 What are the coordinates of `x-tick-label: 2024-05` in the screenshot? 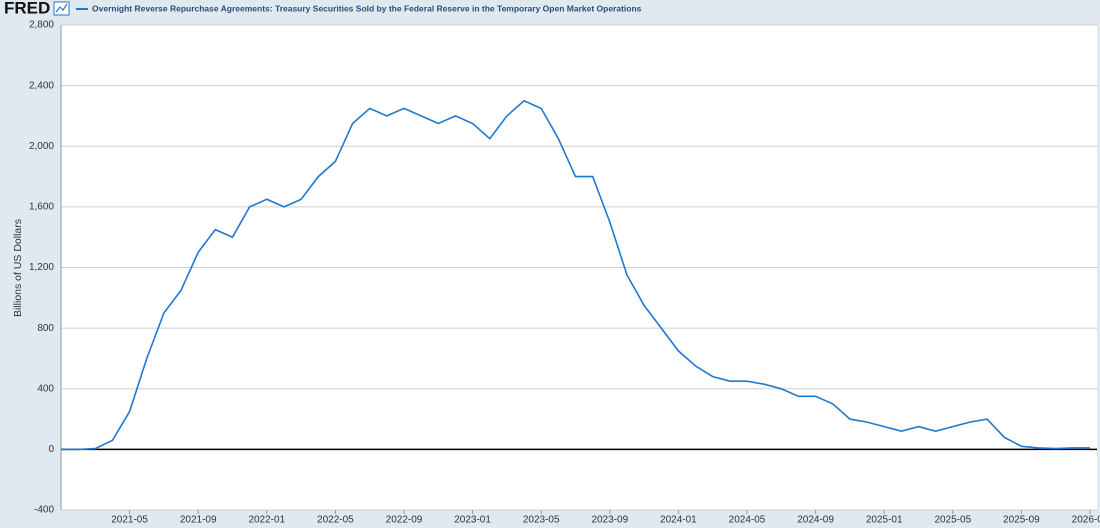 It's located at (747, 520).